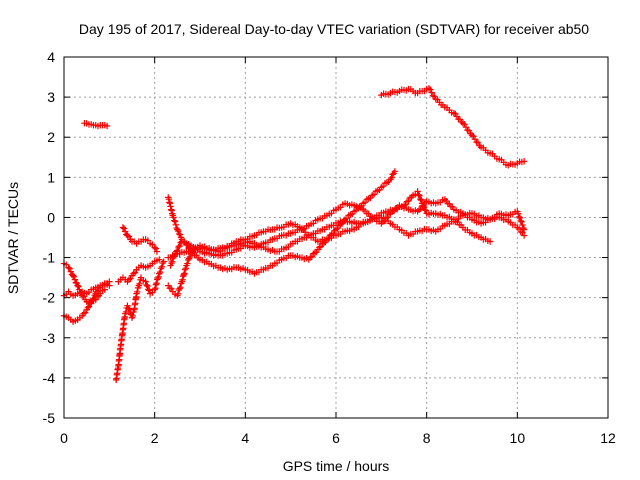 The height and width of the screenshot is (480, 640). Describe the element at coordinates (64, 438) in the screenshot. I see `x-tick-label-0: 0` at that location.